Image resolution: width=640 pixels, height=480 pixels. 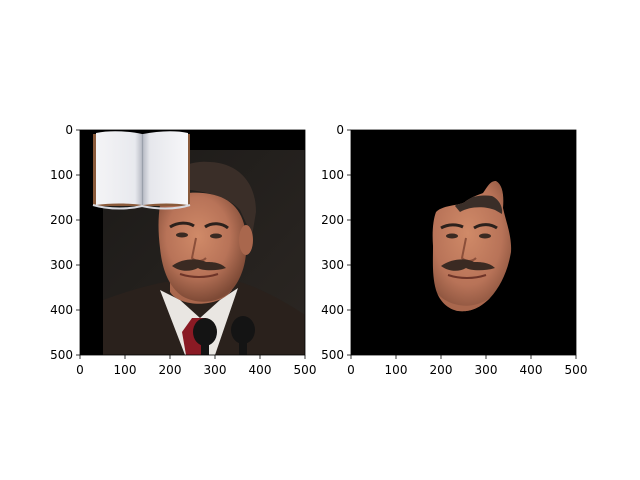 What do you see at coordinates (205, 332) in the screenshot?
I see `microphone-left` at bounding box center [205, 332].